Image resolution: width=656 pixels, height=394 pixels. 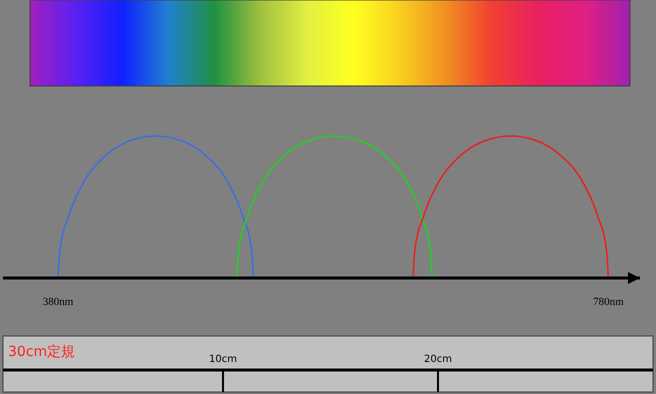 What do you see at coordinates (42, 352) in the screenshot?
I see `text: 30cm定規` at bounding box center [42, 352].